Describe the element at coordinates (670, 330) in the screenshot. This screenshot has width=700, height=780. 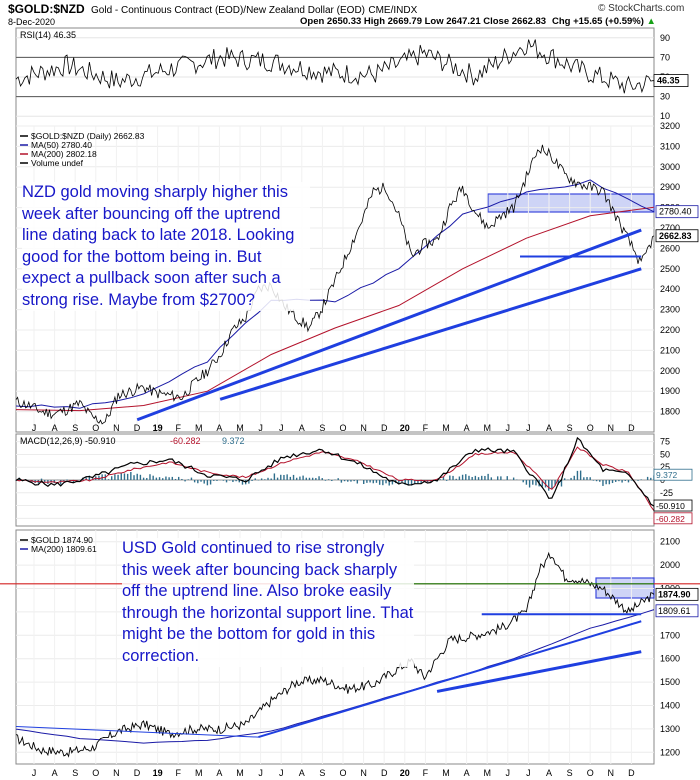
I see `nzd-tick-label: 2200` at that location.